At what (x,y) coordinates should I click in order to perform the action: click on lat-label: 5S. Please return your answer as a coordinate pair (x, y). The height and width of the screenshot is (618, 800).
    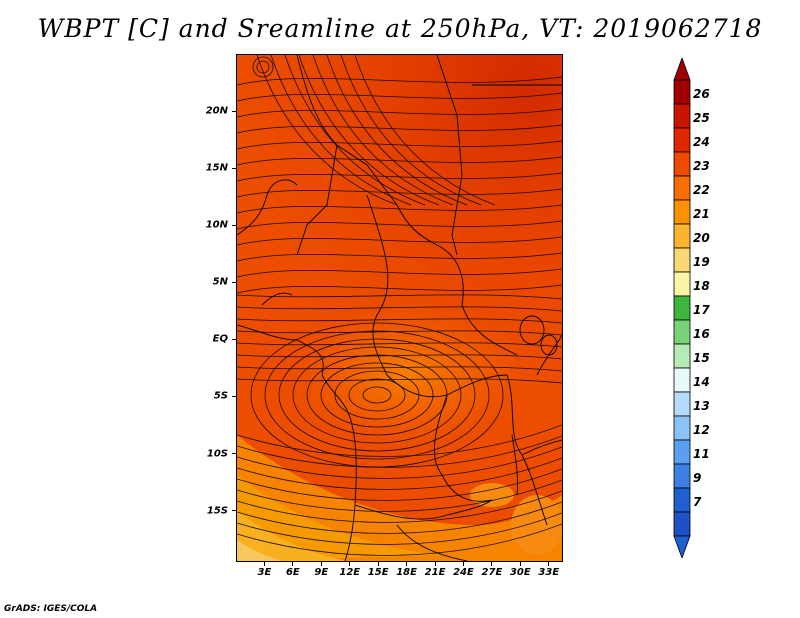
    Looking at the image, I should click on (220, 396).